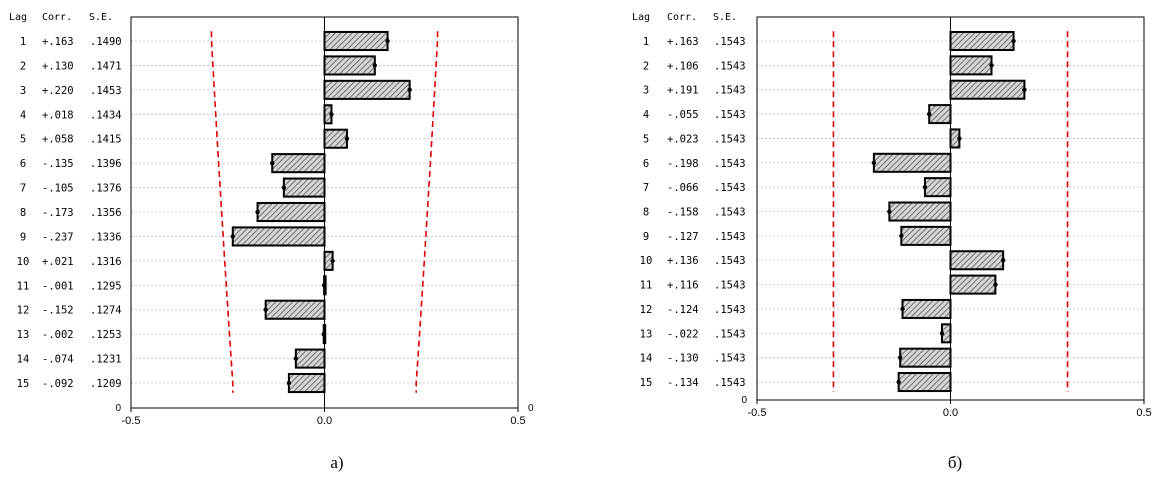  I want to click on lower-confidence-limit, so click(222, 212).